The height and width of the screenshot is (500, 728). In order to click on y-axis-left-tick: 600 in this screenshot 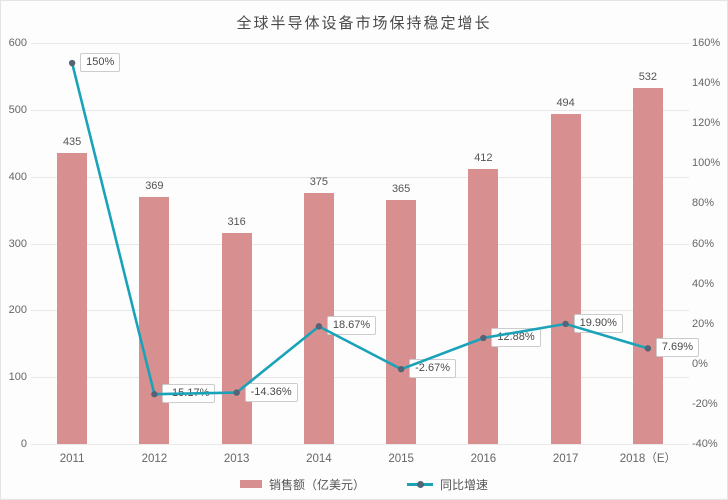, I will do `click(17, 43)`.